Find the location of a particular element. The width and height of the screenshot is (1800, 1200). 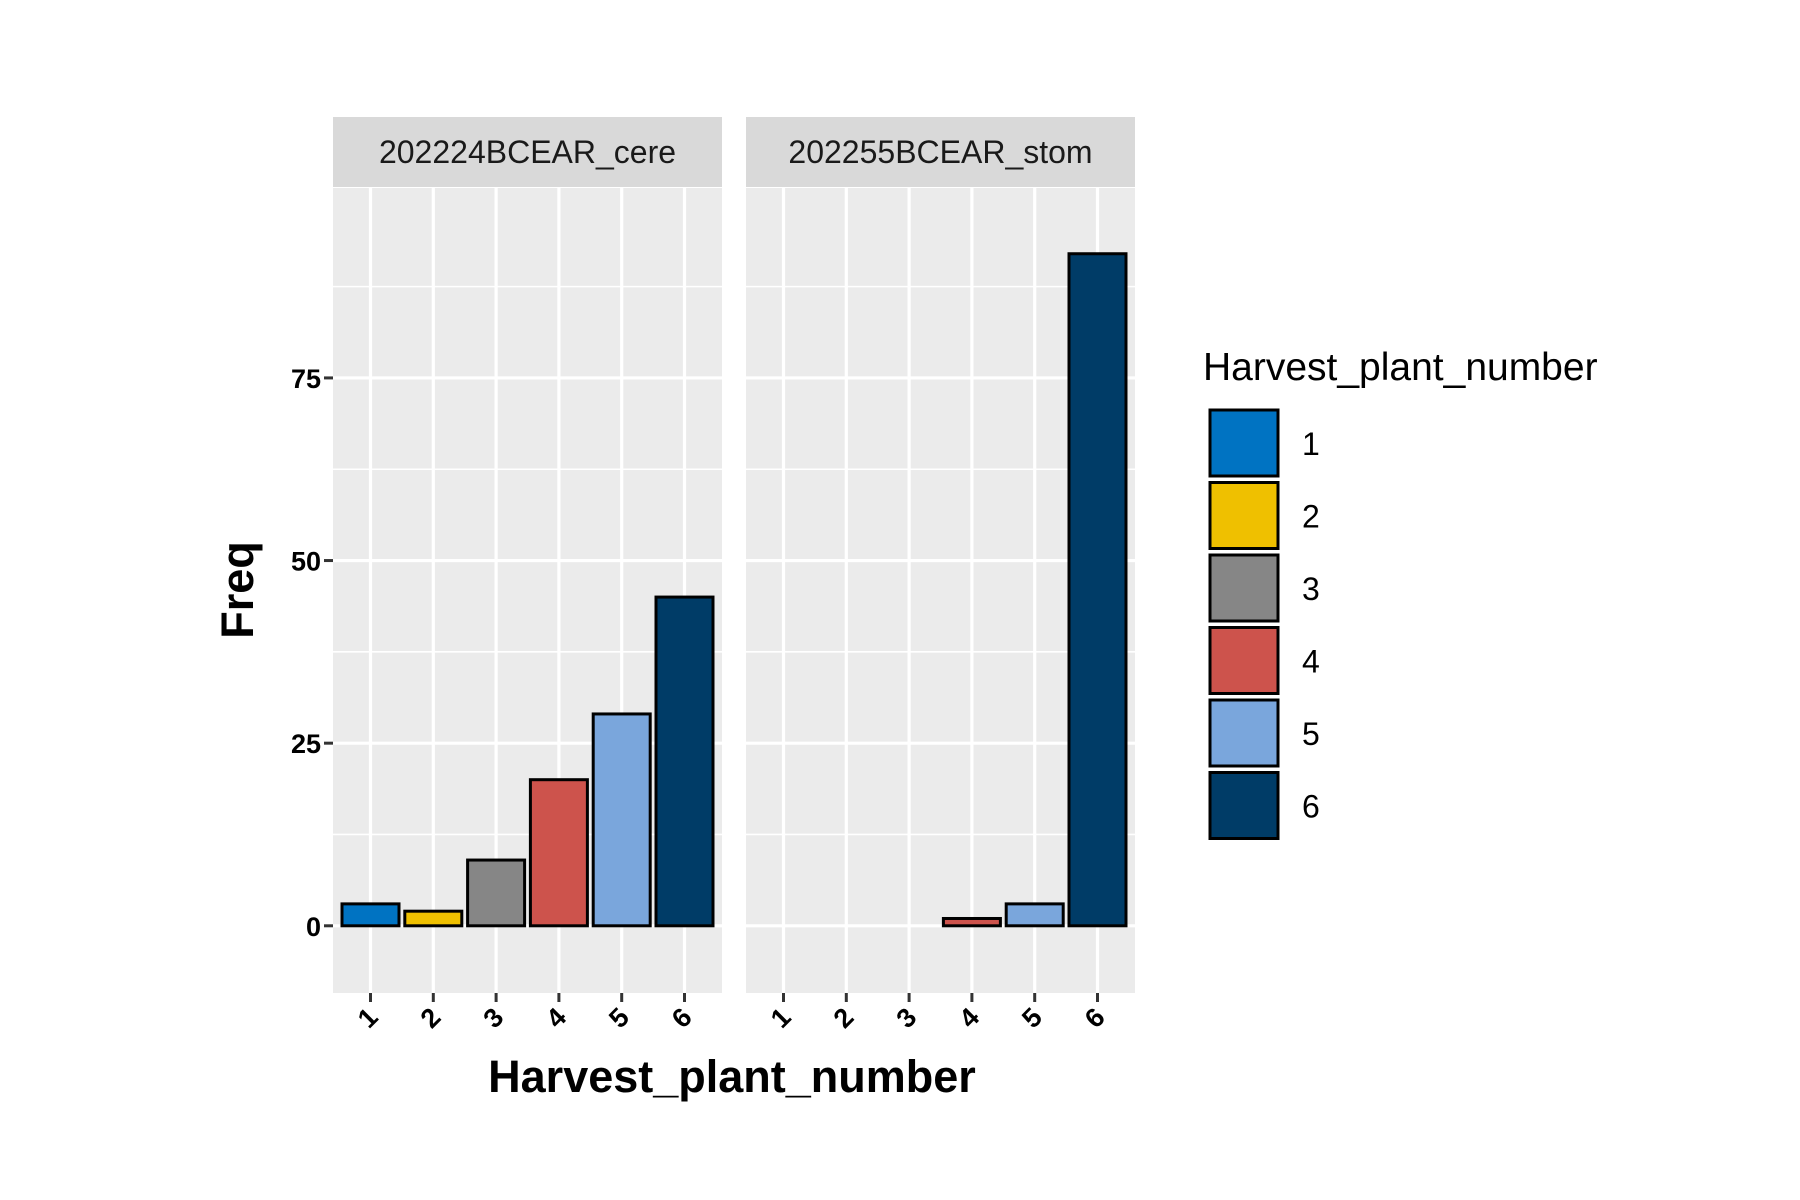

facet-strip-label: 202255BCEAR_stom is located at coordinates (940, 152).